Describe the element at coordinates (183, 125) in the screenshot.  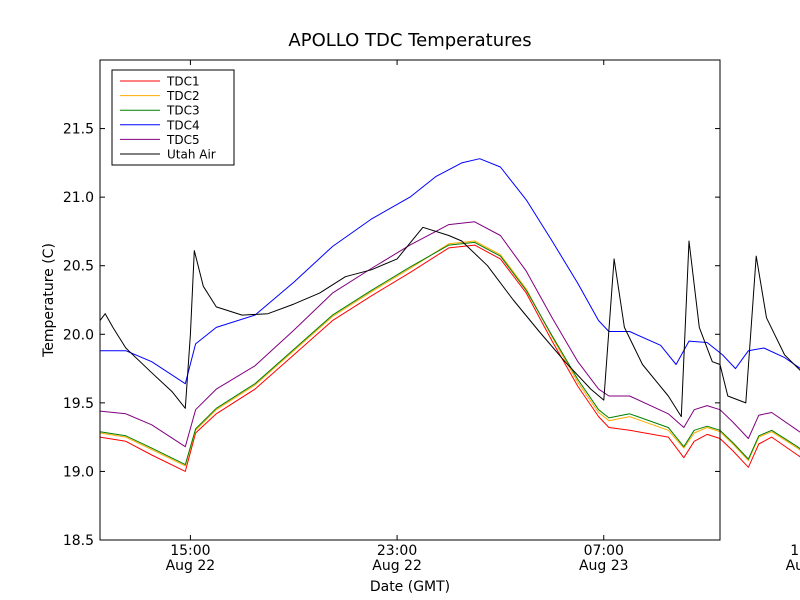
I see `legend-label-tdc4: TDC4` at that location.